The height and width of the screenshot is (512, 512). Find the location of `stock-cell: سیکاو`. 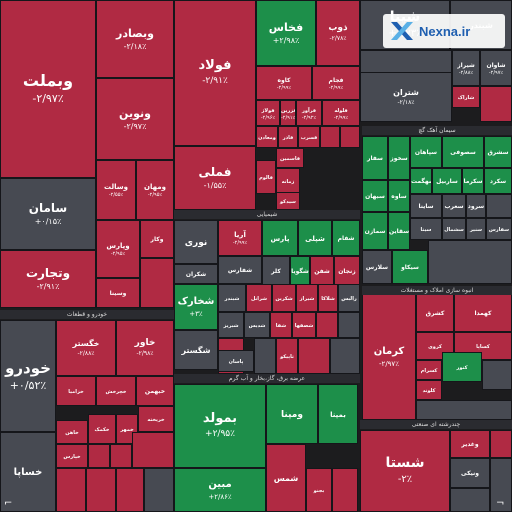

stock-cell: سیکاو is located at coordinates (410, 267).